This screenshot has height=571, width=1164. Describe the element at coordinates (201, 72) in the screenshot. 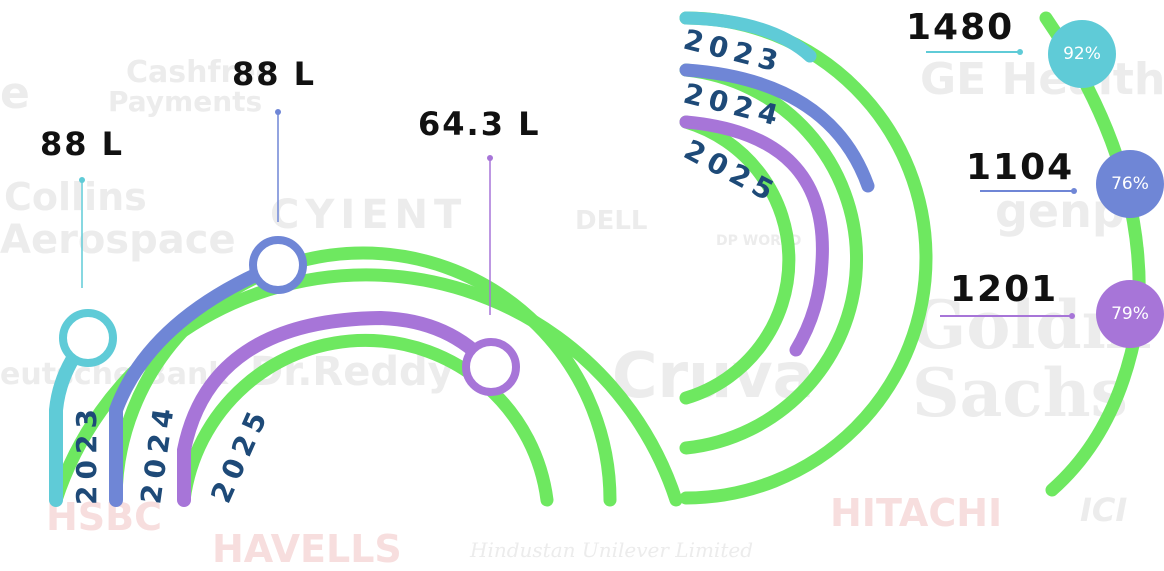

I see `logo-cashfree: Cashfree` at that location.